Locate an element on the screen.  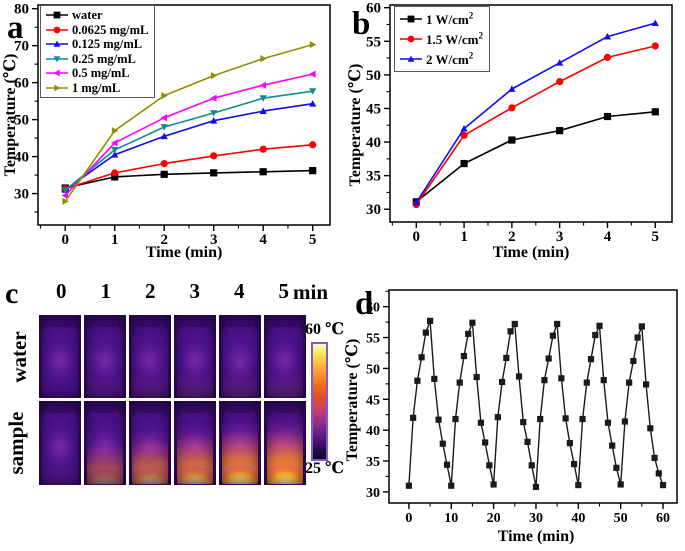
thermal-image-water-0min is located at coordinates (60, 356).